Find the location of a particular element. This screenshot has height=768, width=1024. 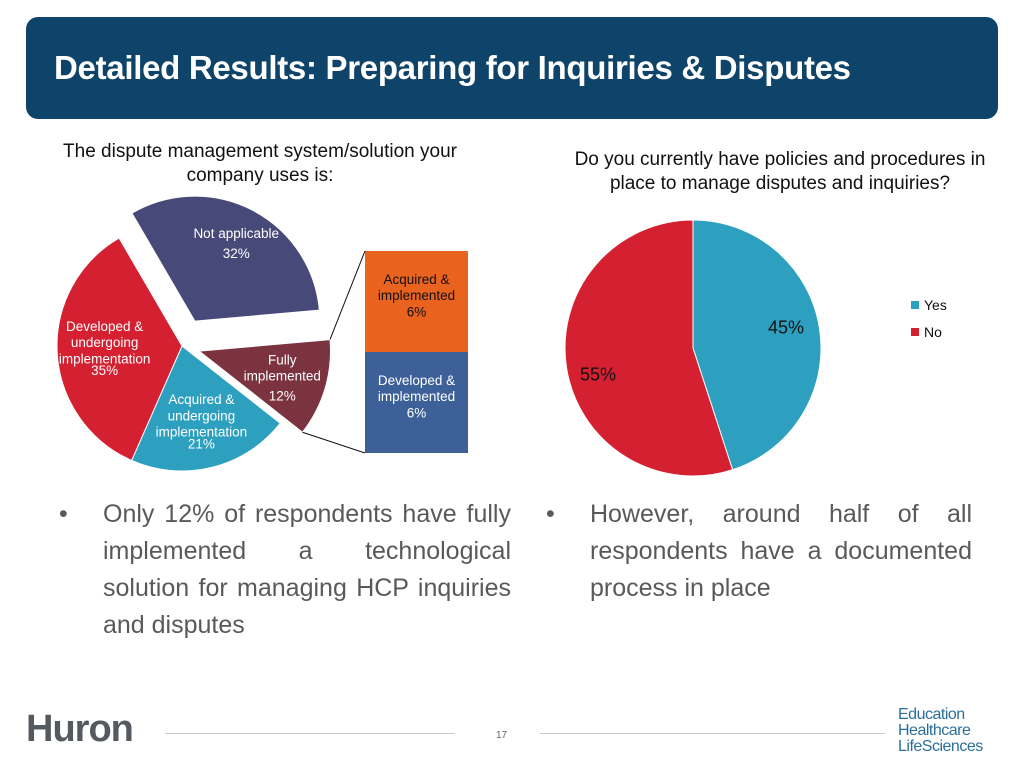

pie-value-no: 55% is located at coordinates (598, 374).